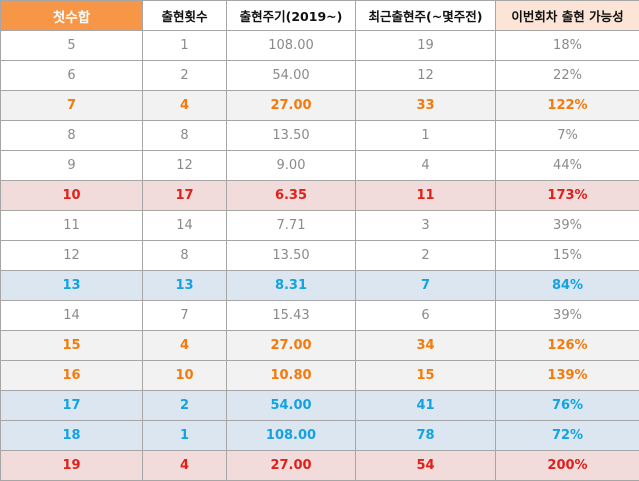  What do you see at coordinates (567, 105) in the screenshot?
I see `cell-probability: 122%` at bounding box center [567, 105].